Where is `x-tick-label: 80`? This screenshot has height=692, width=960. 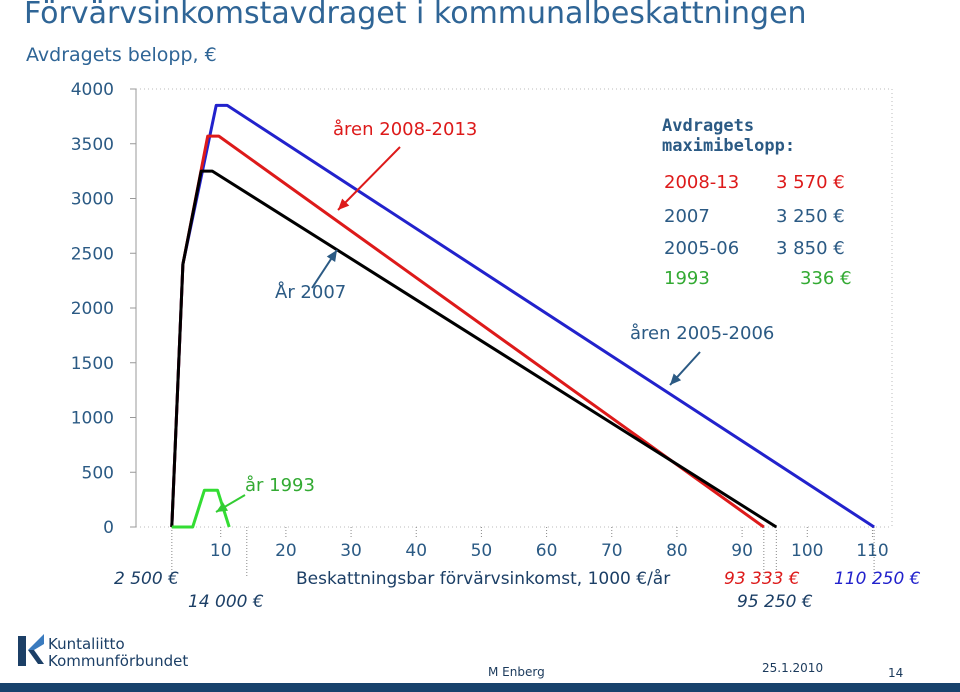
x-tick-label: 80 is located at coordinates (677, 551).